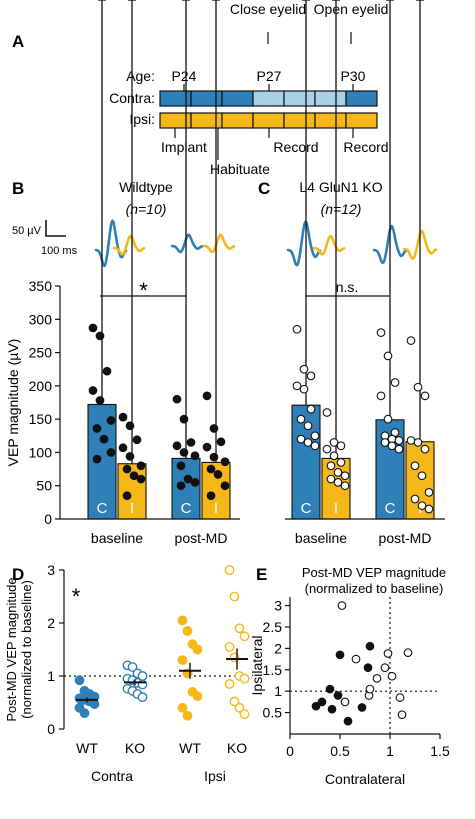 The width and height of the screenshot is (475, 819). I want to click on trace-b-postmd-ipsi, so click(219, 243).